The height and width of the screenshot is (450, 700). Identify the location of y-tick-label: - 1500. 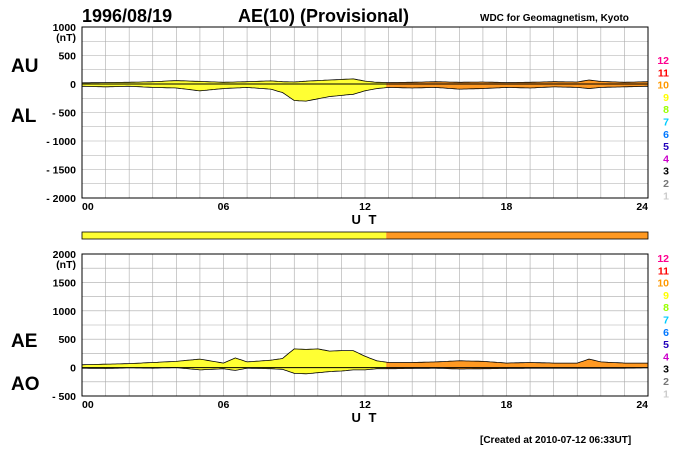
(61, 171).